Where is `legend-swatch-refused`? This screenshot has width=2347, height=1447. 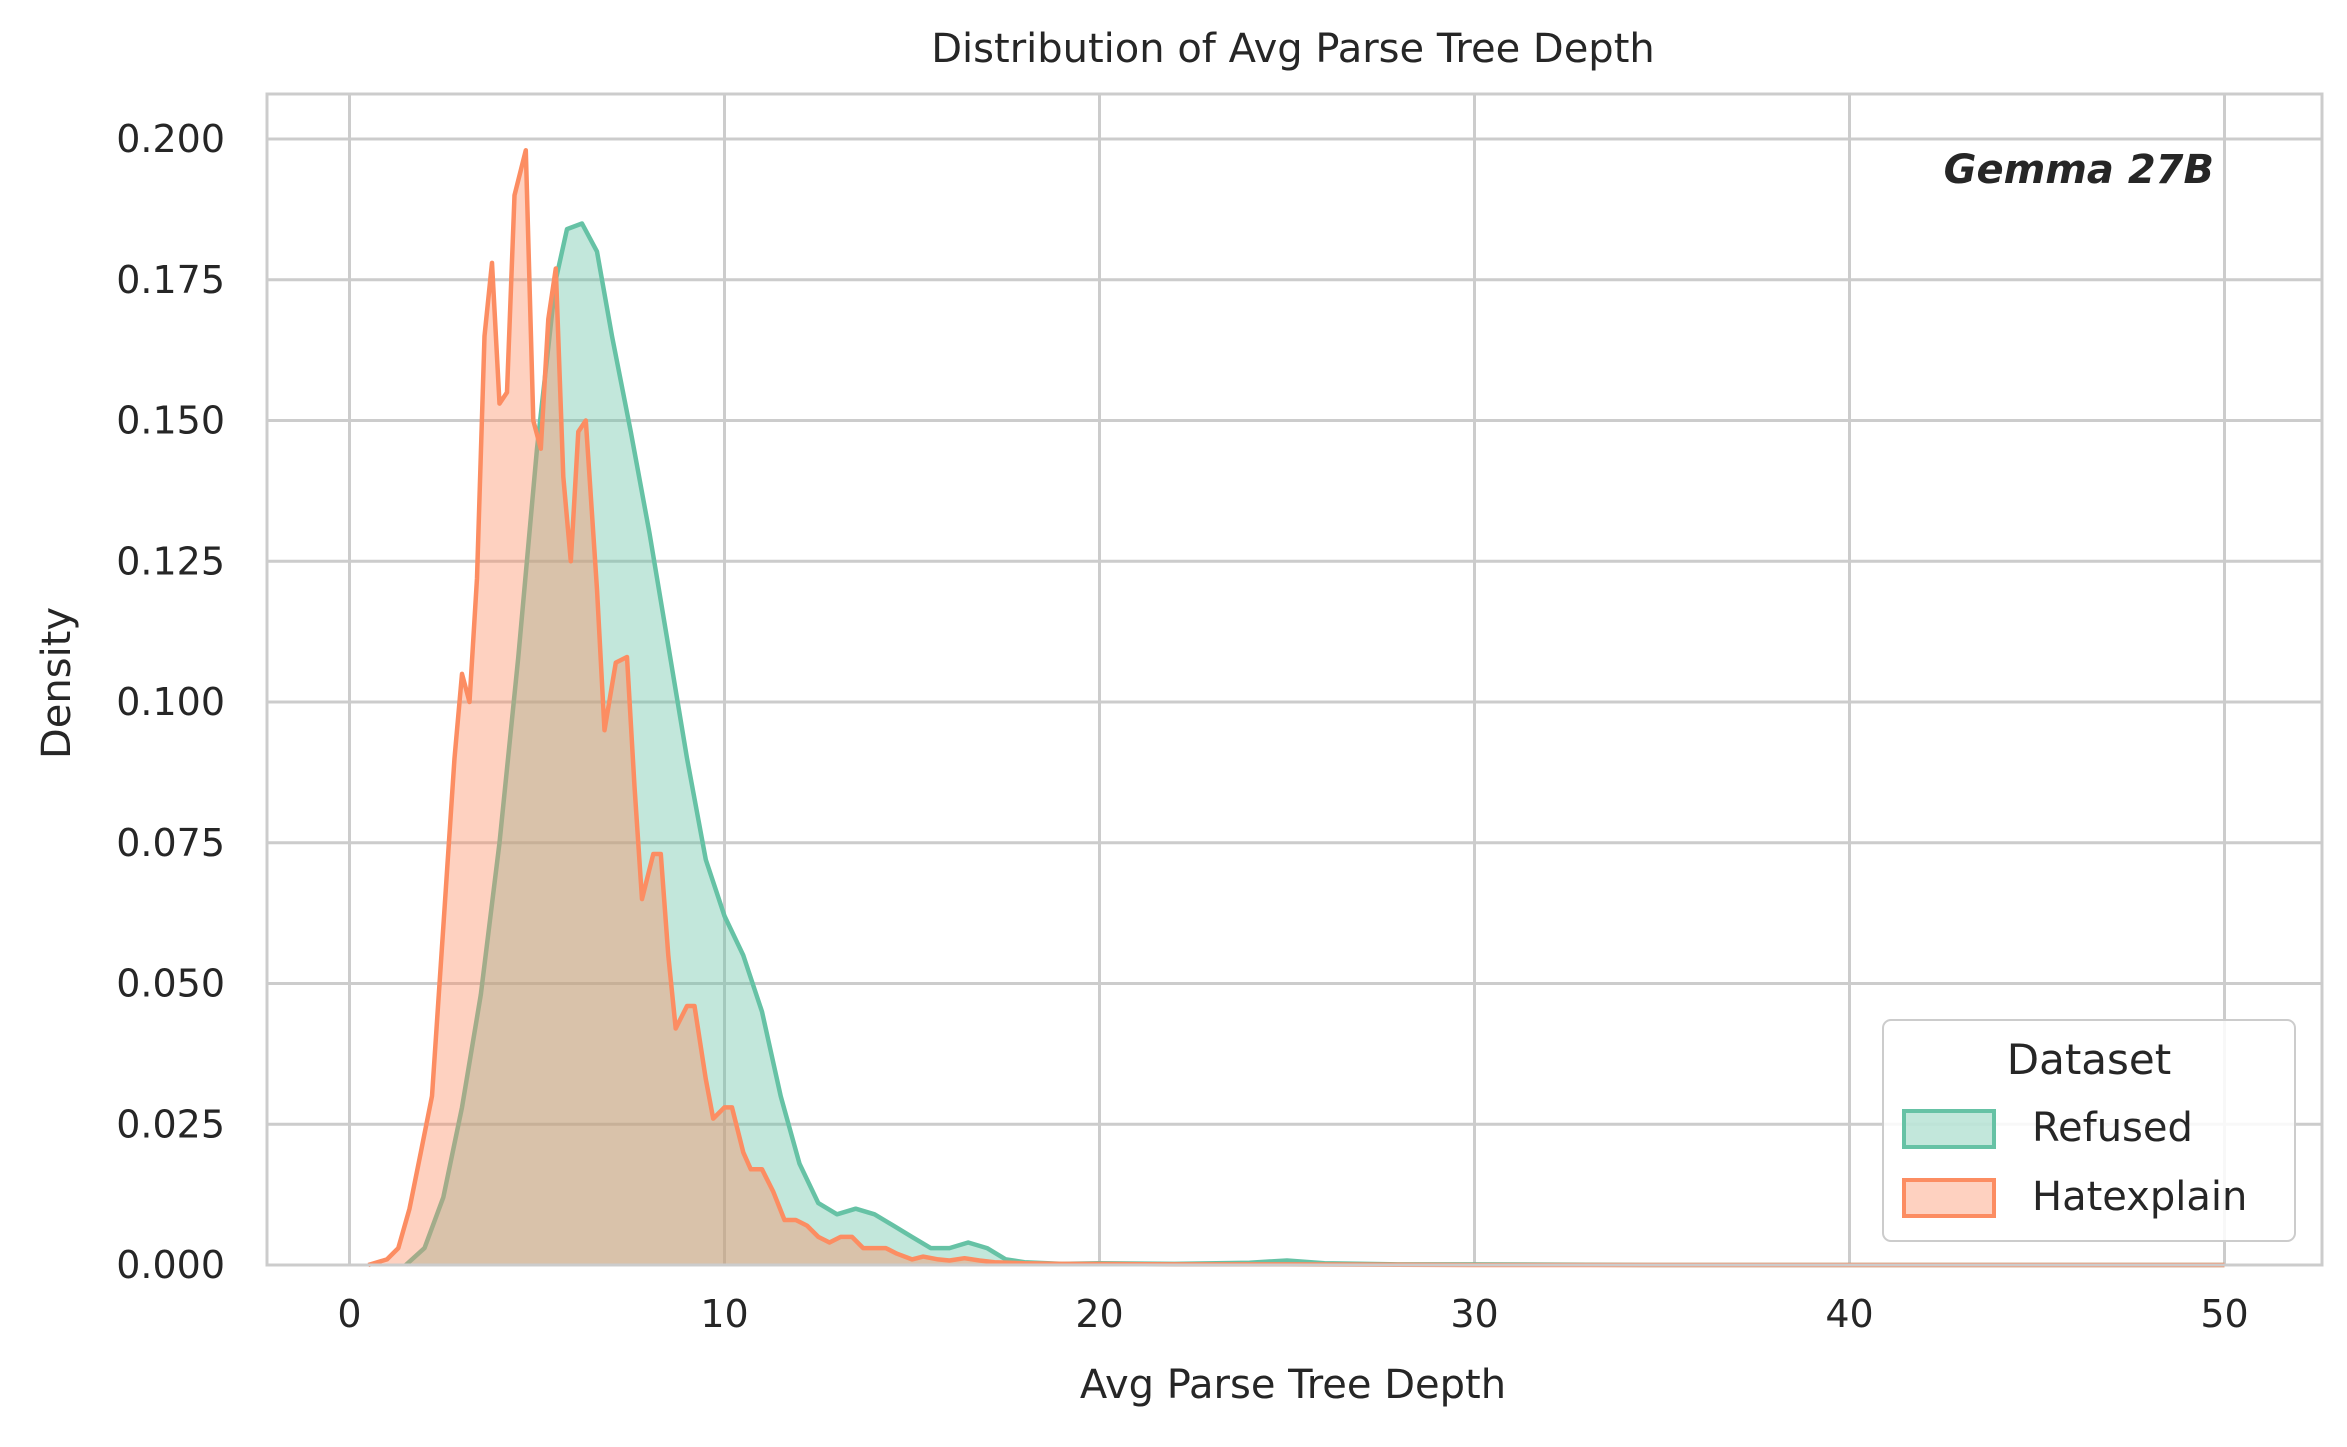 legend-swatch-refused is located at coordinates (1949, 1129).